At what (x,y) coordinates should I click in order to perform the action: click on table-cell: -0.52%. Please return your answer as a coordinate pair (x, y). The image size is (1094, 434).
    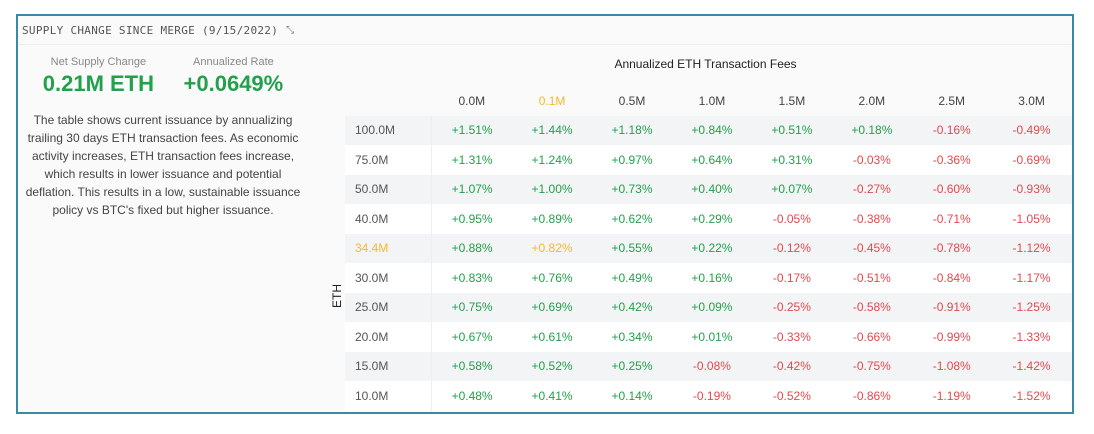
    Looking at the image, I should click on (791, 395).